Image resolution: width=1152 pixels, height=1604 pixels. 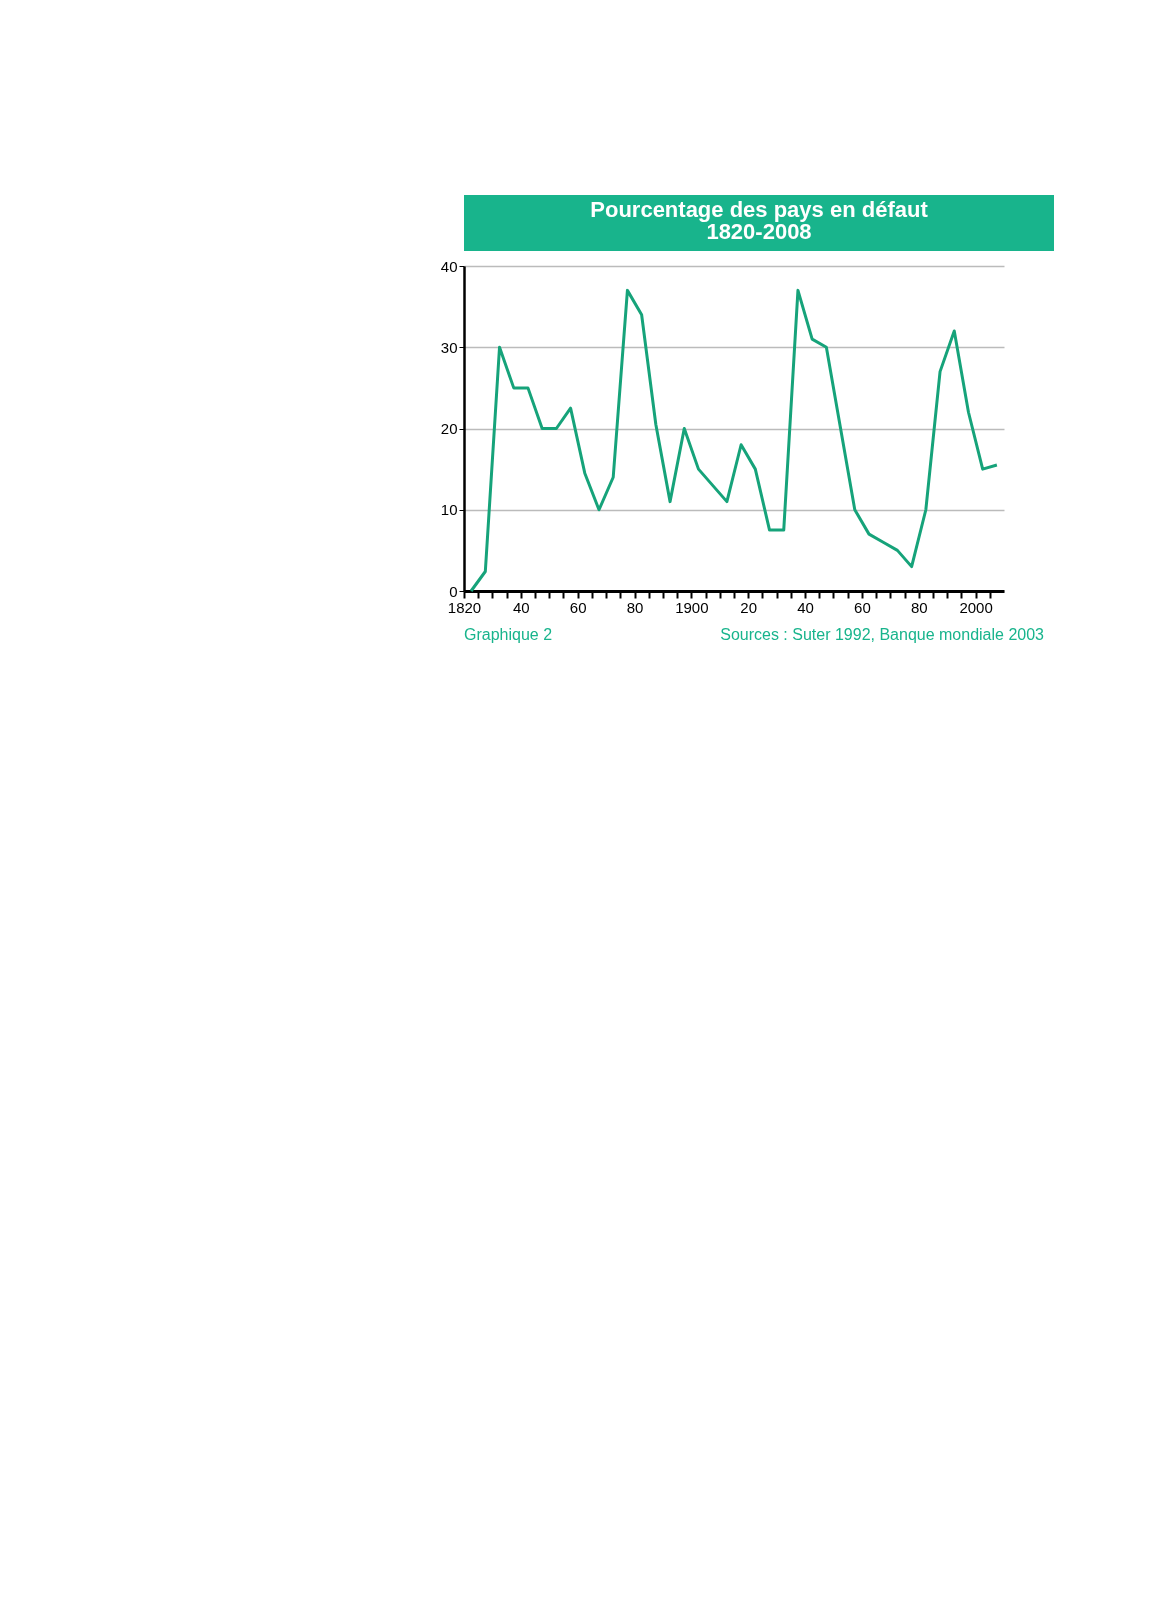 What do you see at coordinates (449, 266) in the screenshot?
I see `y-tick-label: 40` at bounding box center [449, 266].